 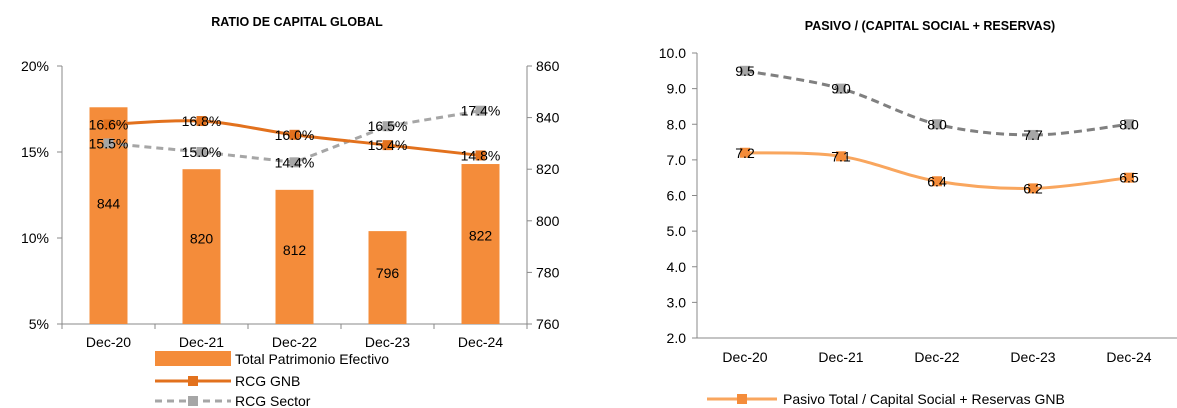 I want to click on chart1-rcg-gnb-label: 14.8%, so click(x=481, y=155).